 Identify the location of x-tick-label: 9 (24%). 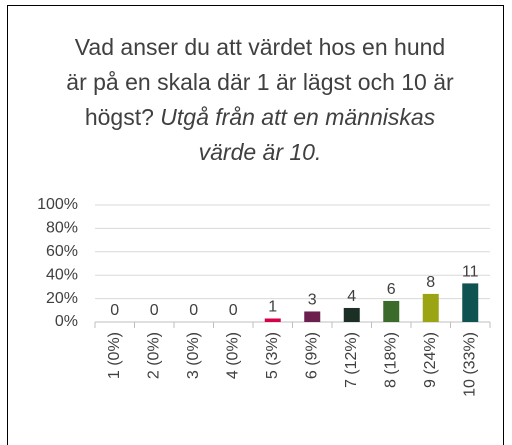
(430, 360).